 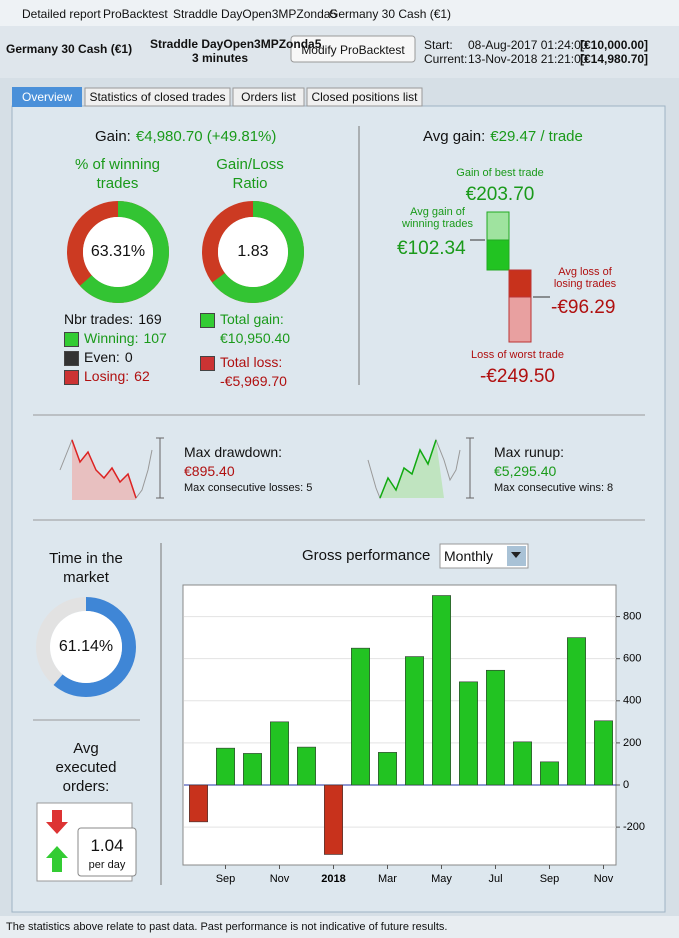 I want to click on even: 0, so click(x=128, y=357).